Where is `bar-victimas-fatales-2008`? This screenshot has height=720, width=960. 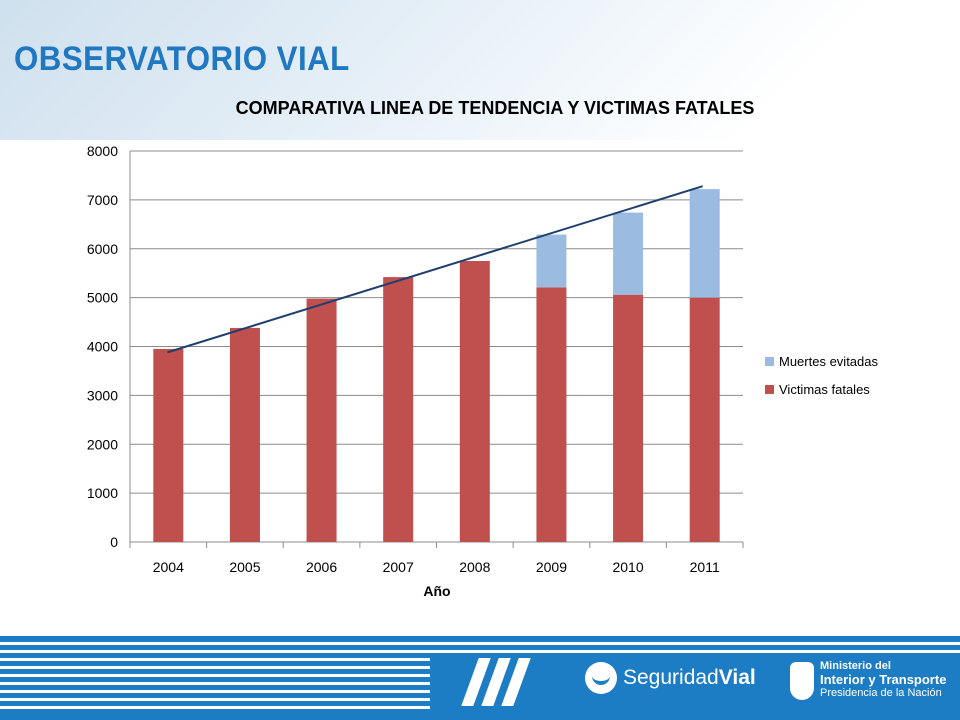
bar-victimas-fatales-2008 is located at coordinates (474, 401).